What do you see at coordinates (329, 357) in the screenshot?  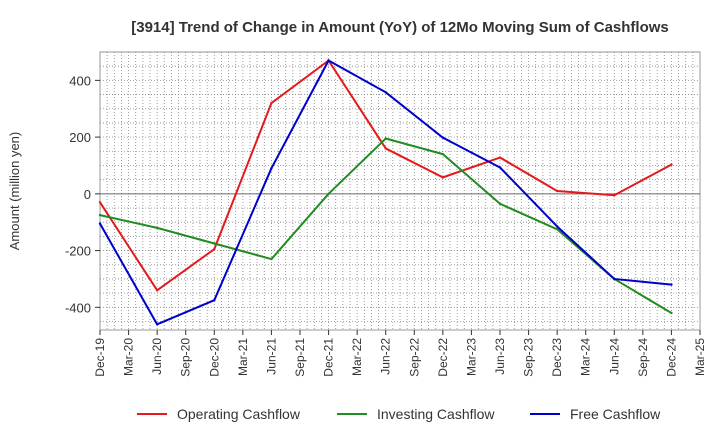 I see `x-tick-label: Dec-21` at bounding box center [329, 357].